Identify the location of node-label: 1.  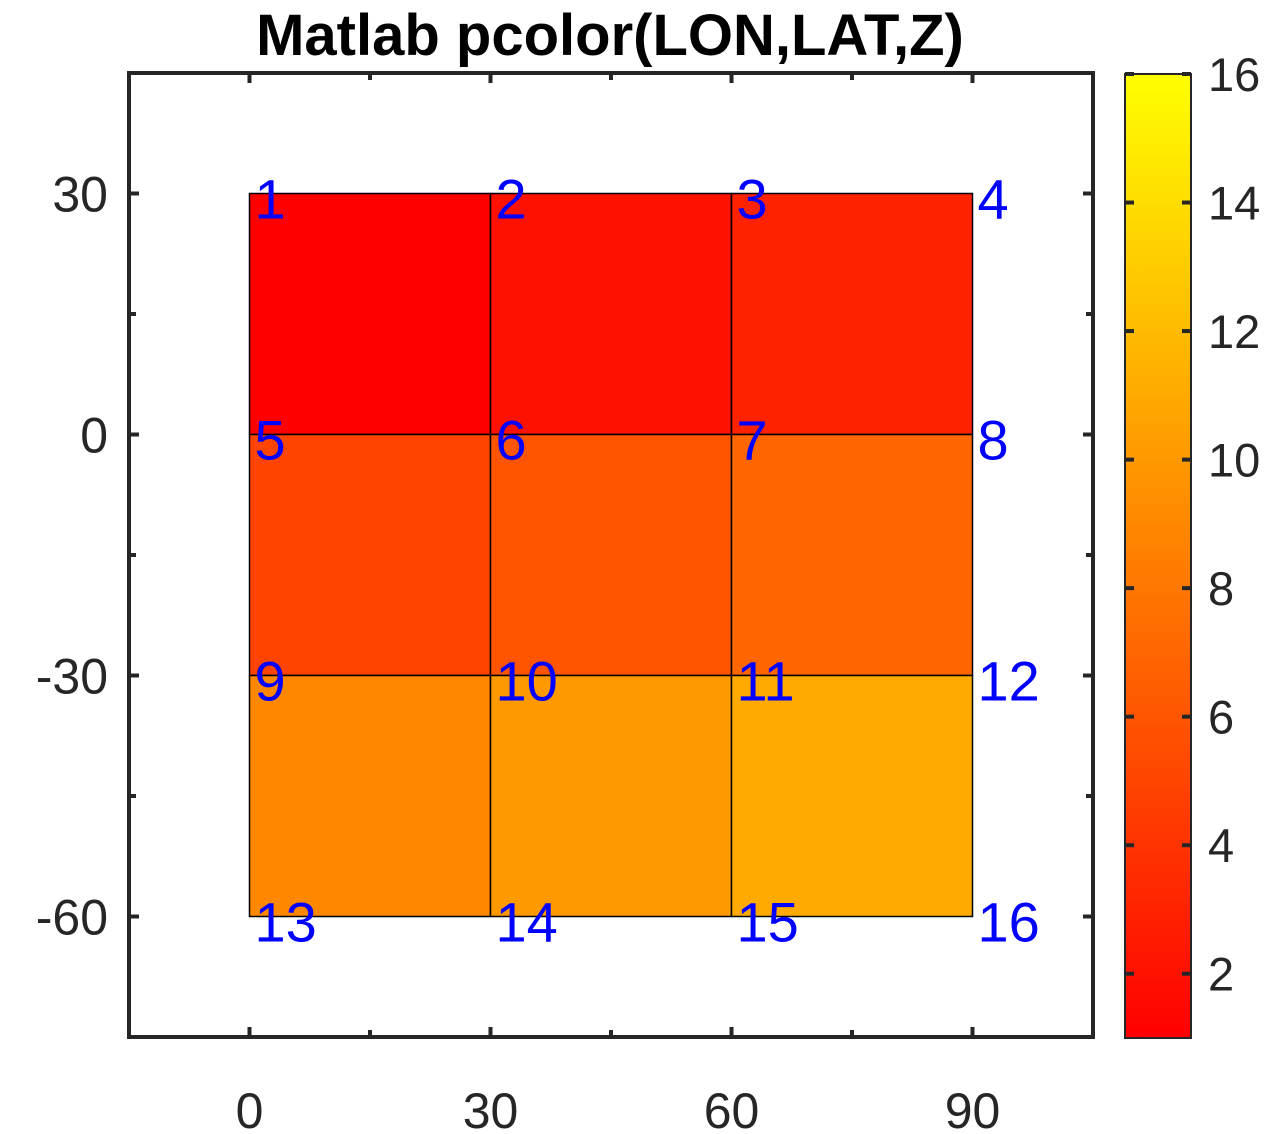
(270, 199).